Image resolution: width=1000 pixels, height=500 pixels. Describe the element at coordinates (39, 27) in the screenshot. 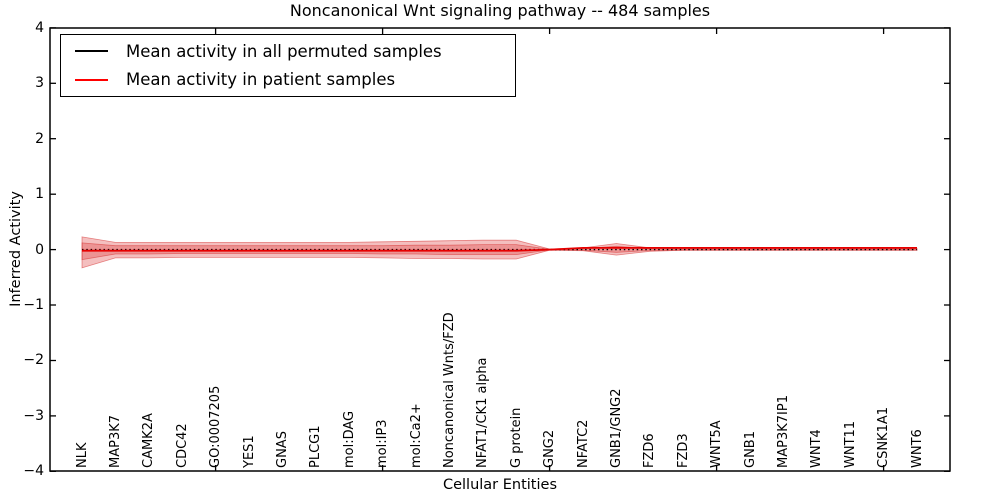

I see `y-tick-label: 4` at that location.